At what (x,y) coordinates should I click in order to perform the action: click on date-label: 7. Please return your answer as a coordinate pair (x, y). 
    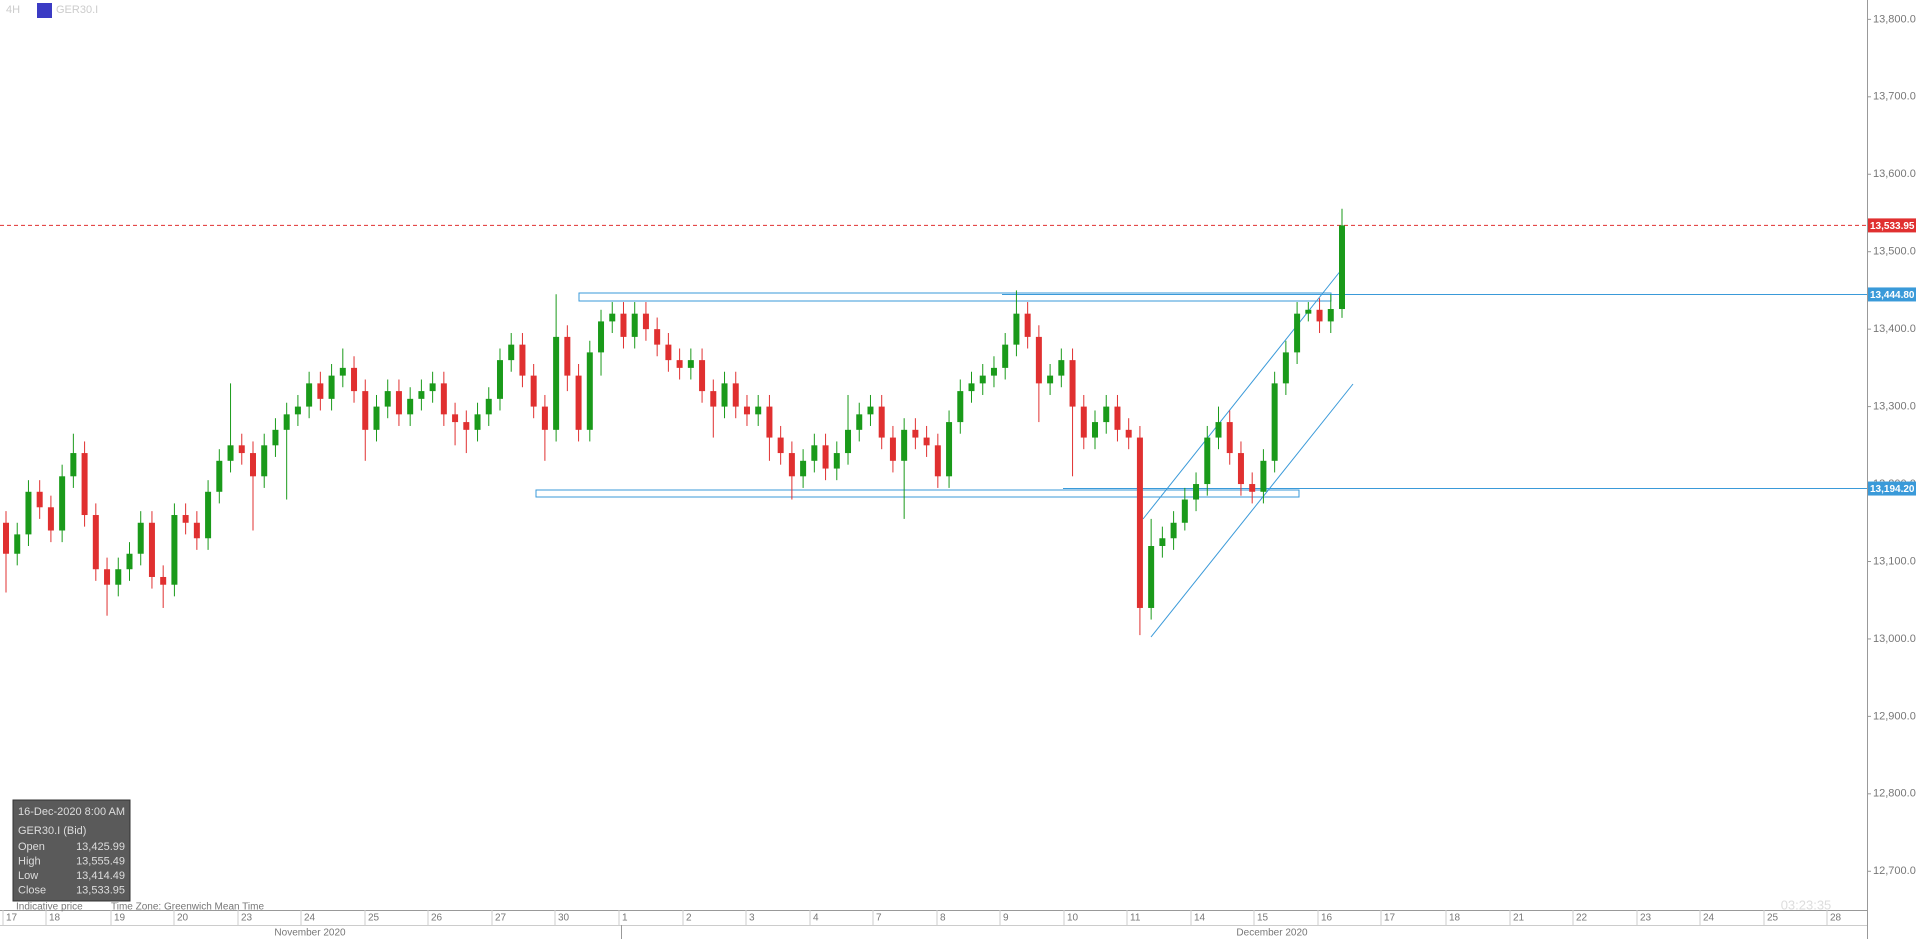
    Looking at the image, I should click on (879, 918).